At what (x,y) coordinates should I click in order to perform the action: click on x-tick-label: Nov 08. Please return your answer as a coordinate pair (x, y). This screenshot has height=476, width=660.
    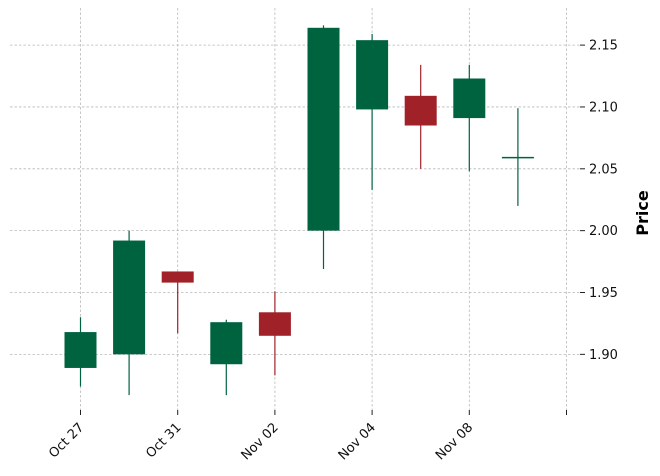
    Looking at the image, I should click on (454, 441).